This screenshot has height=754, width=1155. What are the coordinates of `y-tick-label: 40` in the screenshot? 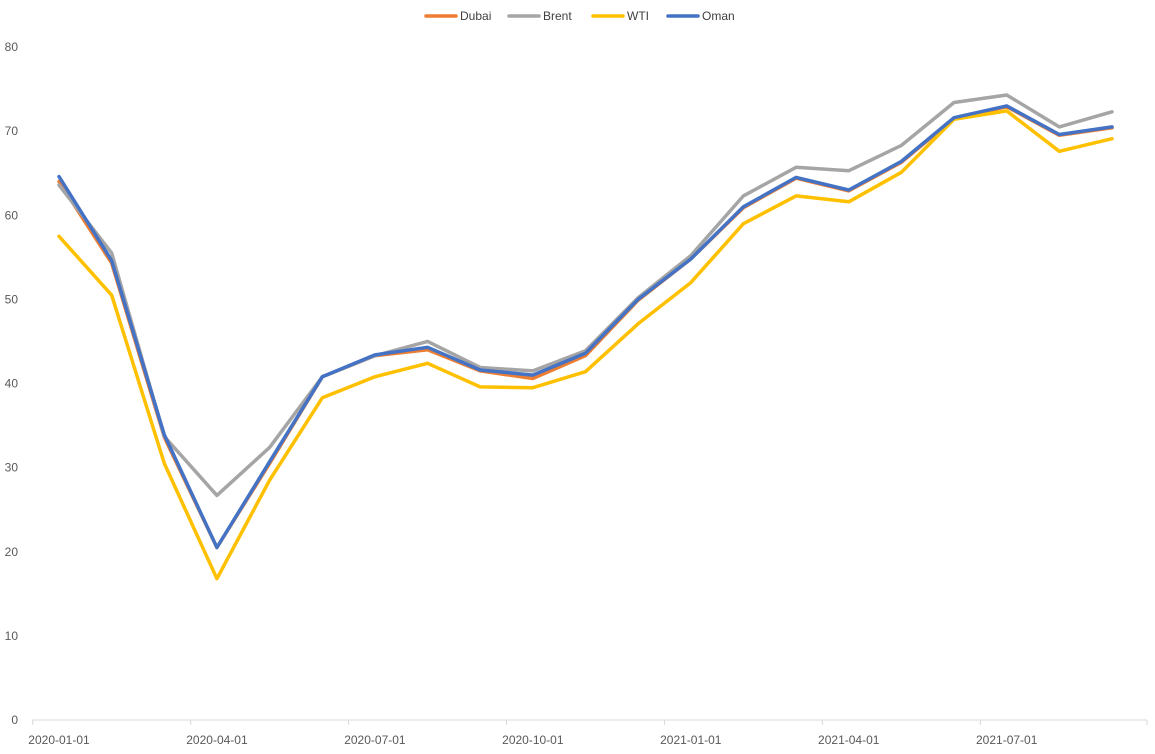 It's located at (12, 384).